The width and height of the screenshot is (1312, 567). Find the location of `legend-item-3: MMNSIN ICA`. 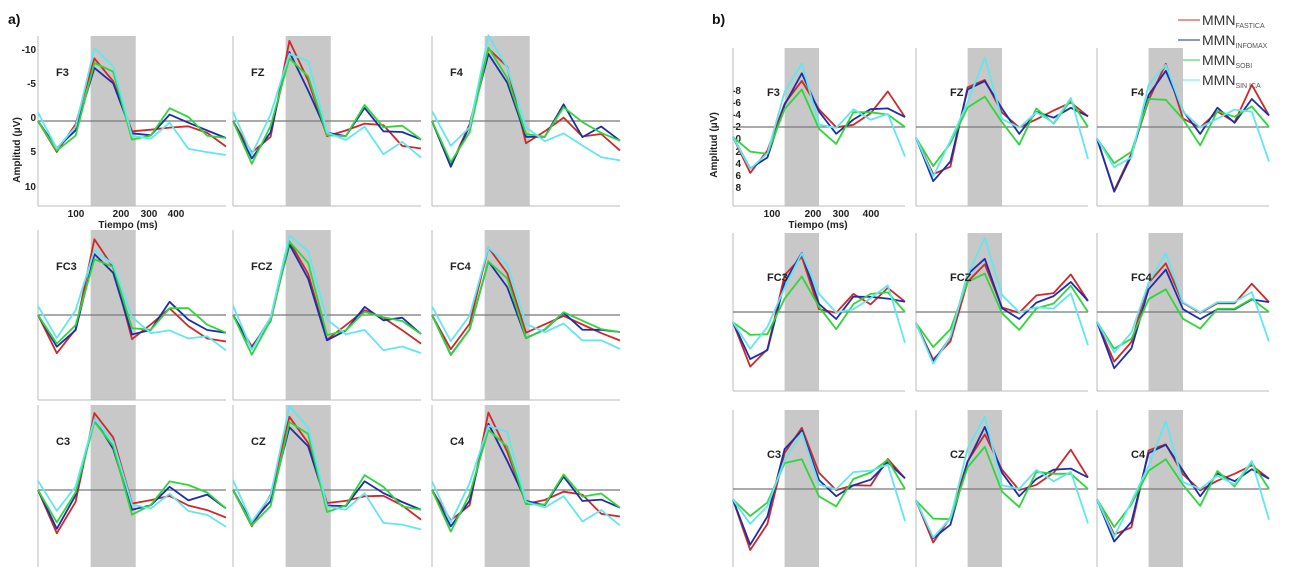

legend-item-3: MMNSIN ICA is located at coordinates (1231, 81).